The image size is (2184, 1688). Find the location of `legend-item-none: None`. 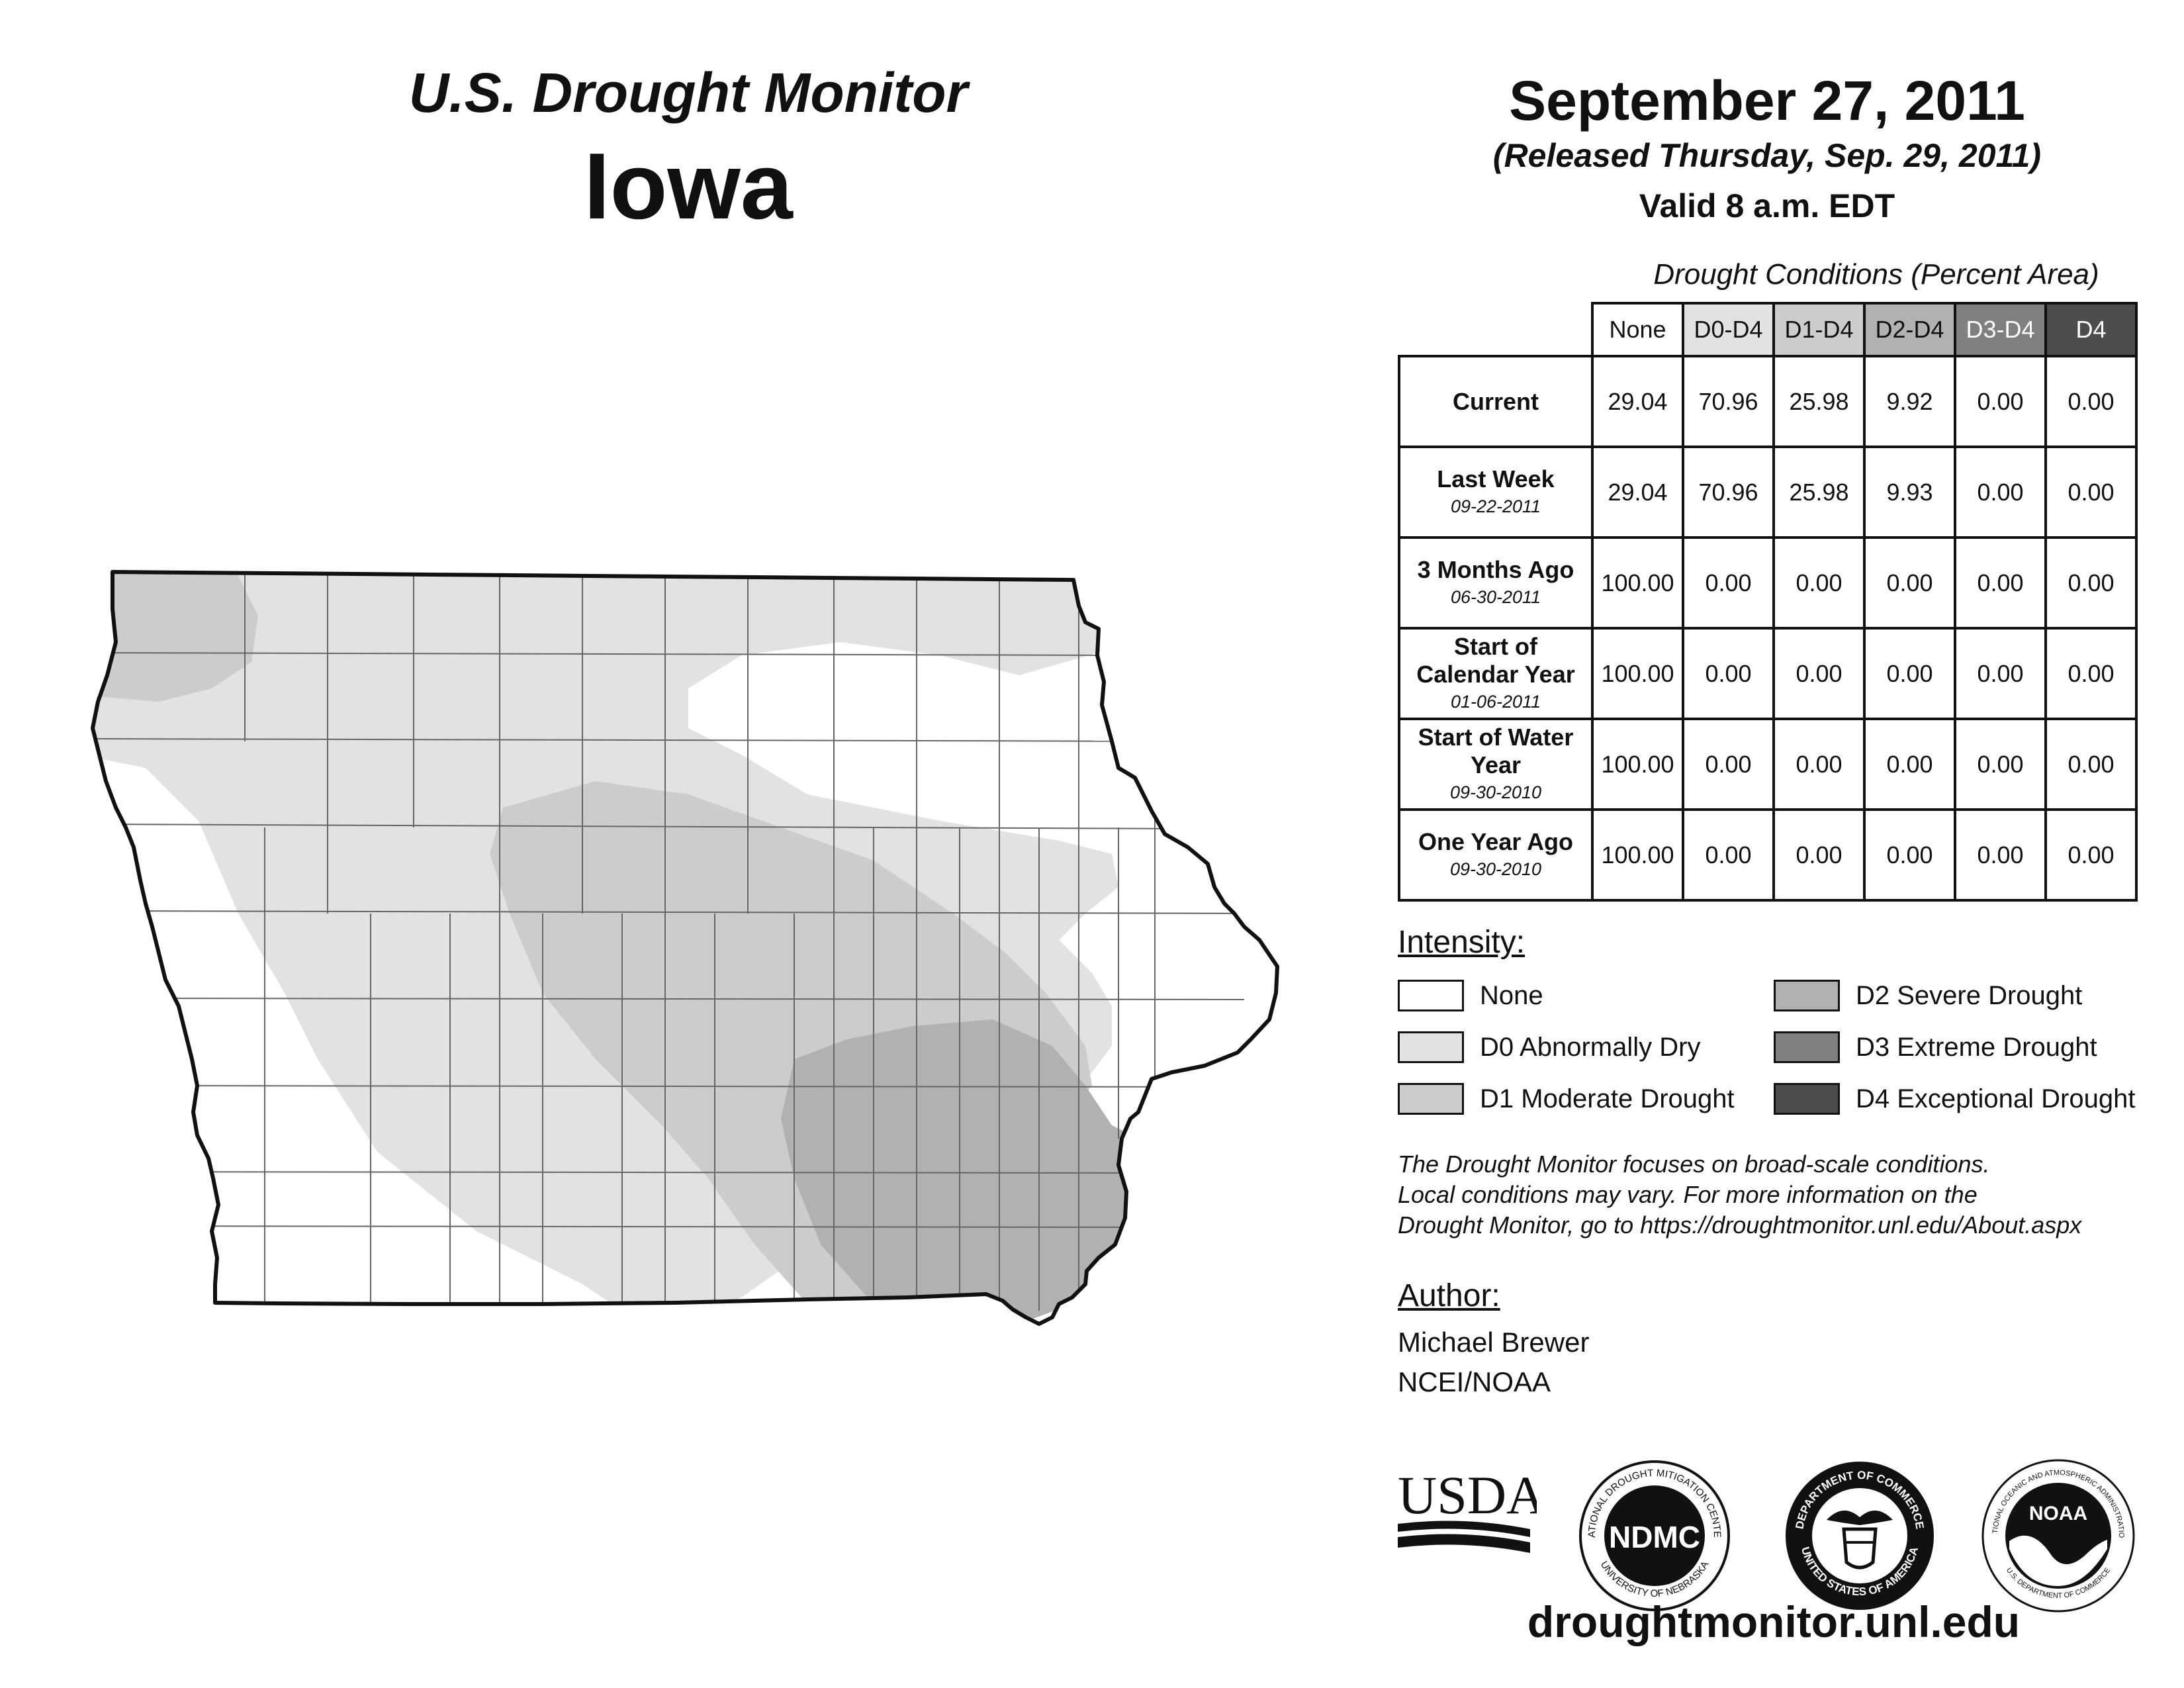

legend-item-none: None is located at coordinates (1470, 995).